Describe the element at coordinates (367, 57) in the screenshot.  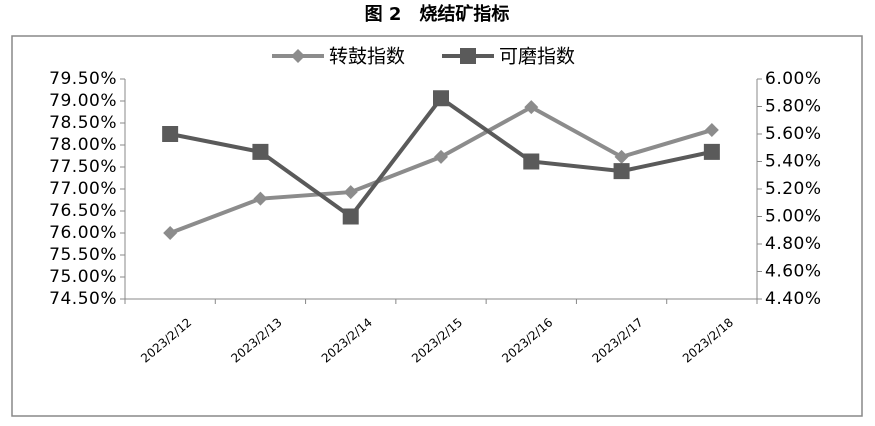
I see `legend-label: 转鼓指数` at that location.